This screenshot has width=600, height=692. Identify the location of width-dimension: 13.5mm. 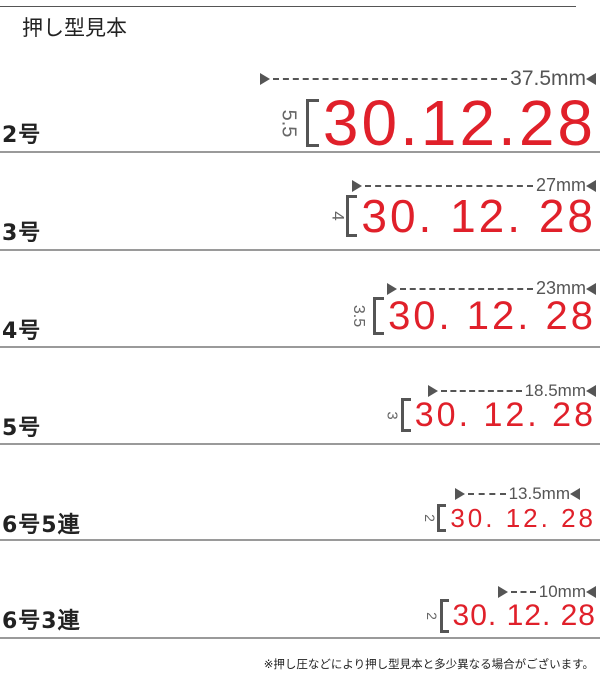
(517, 494).